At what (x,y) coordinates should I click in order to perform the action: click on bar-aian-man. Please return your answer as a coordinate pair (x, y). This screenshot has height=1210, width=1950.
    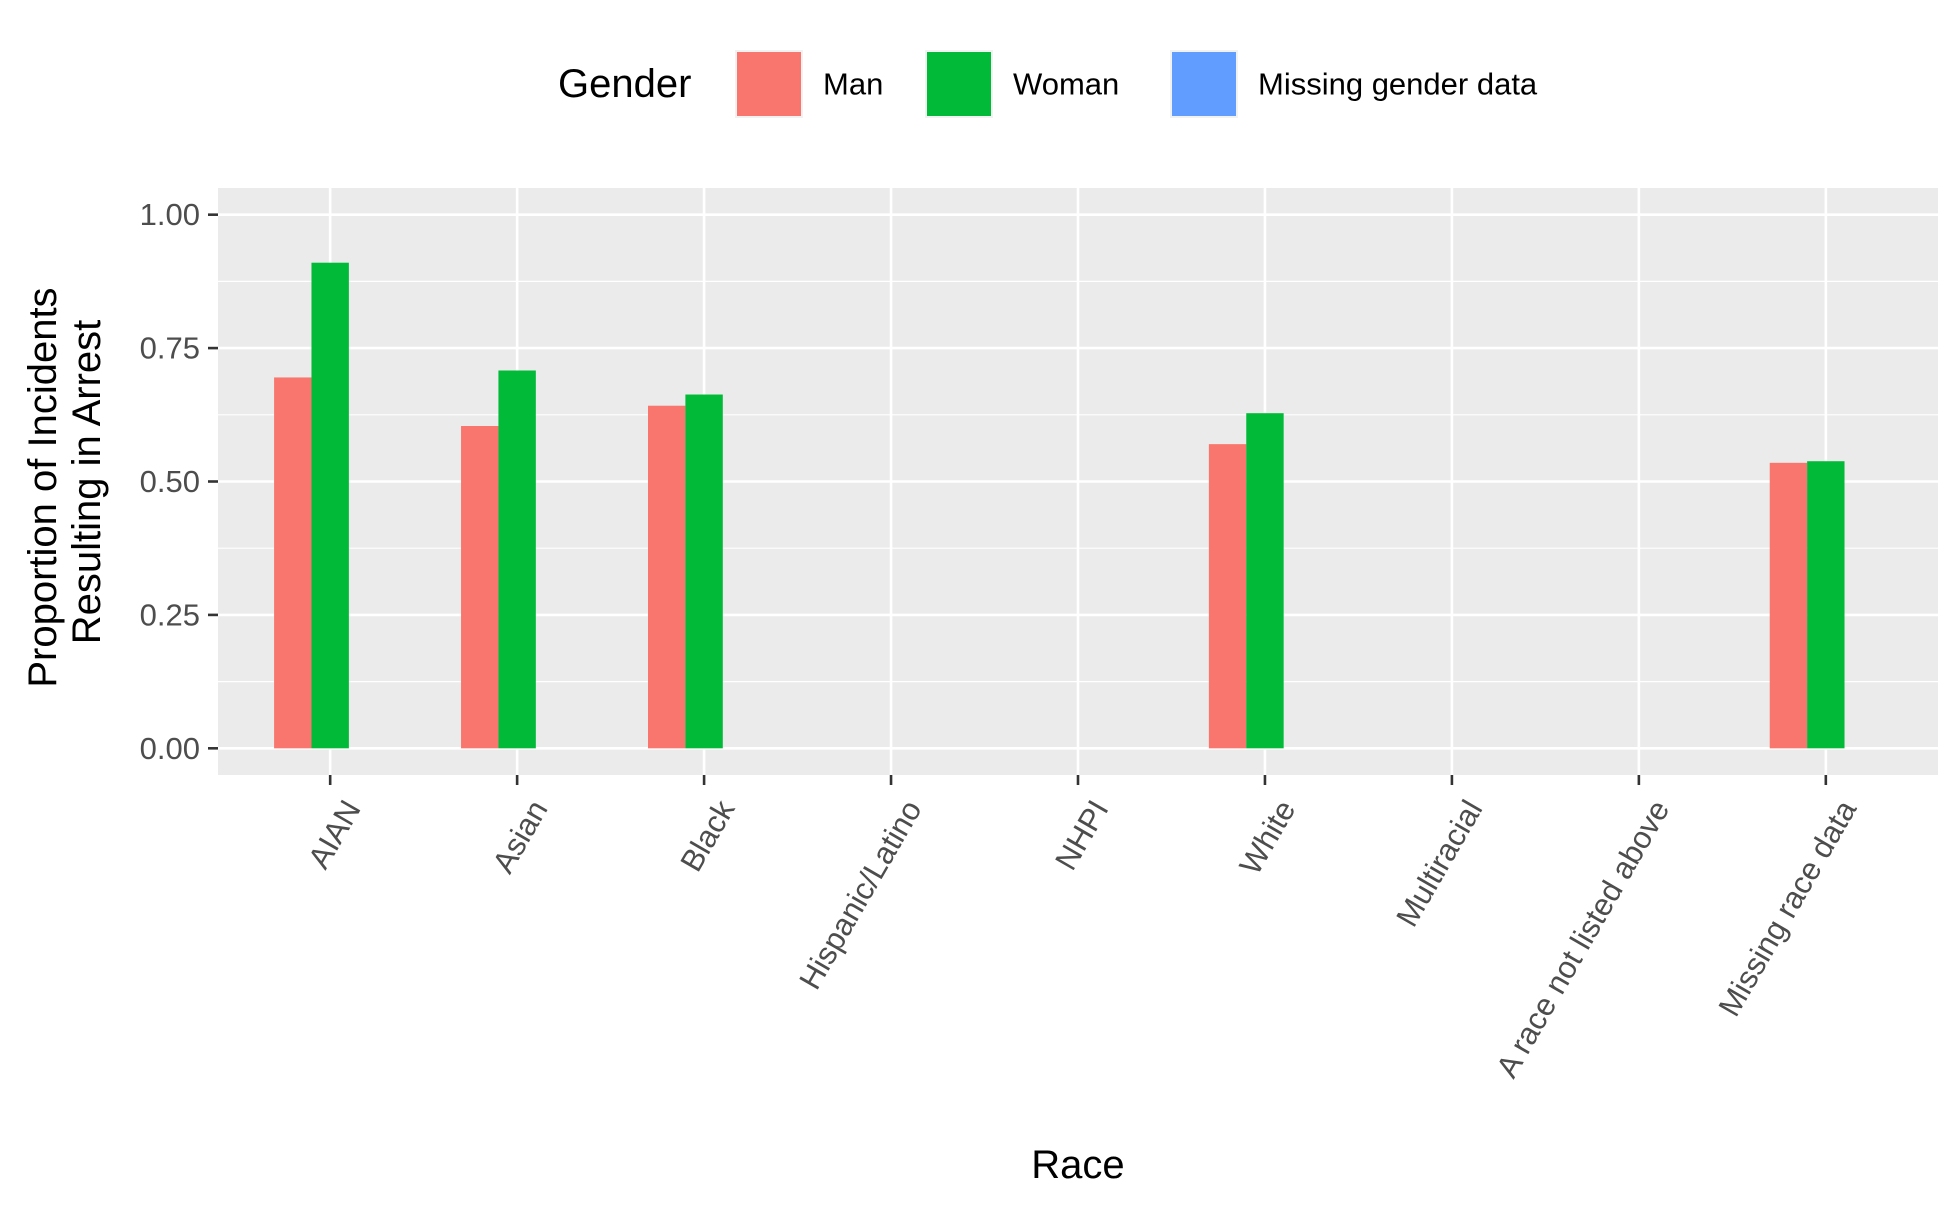
    Looking at the image, I should click on (293, 563).